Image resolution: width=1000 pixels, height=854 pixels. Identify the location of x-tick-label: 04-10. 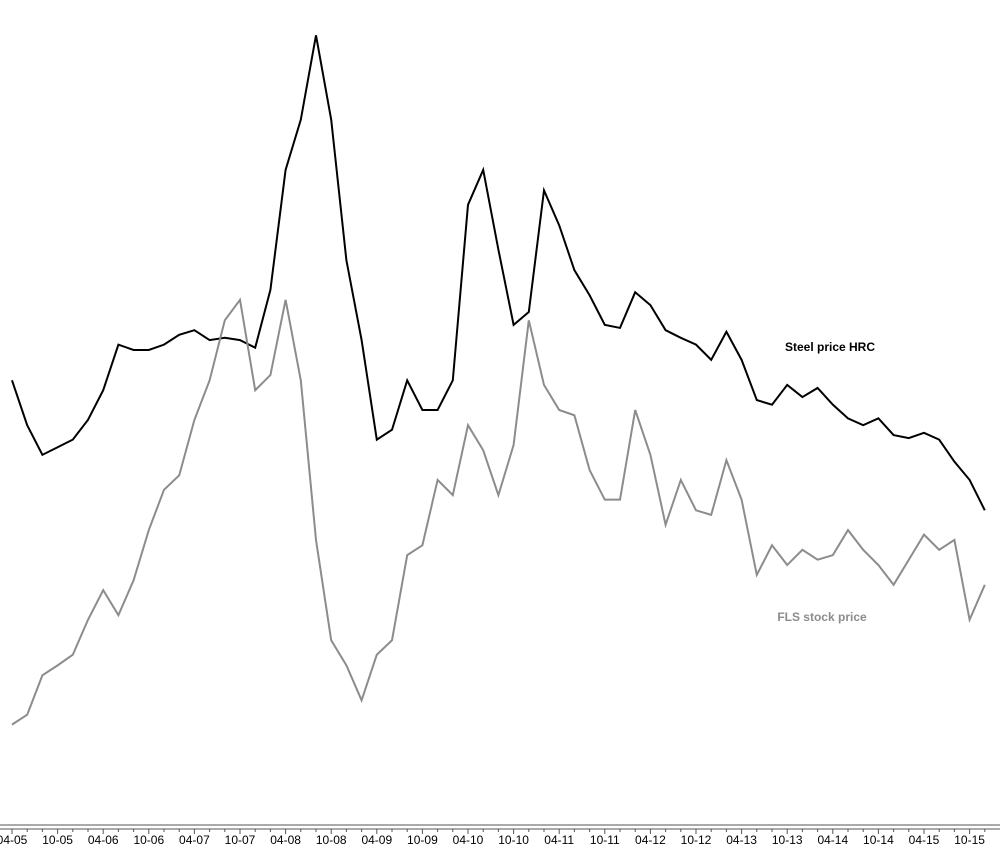
(468, 840).